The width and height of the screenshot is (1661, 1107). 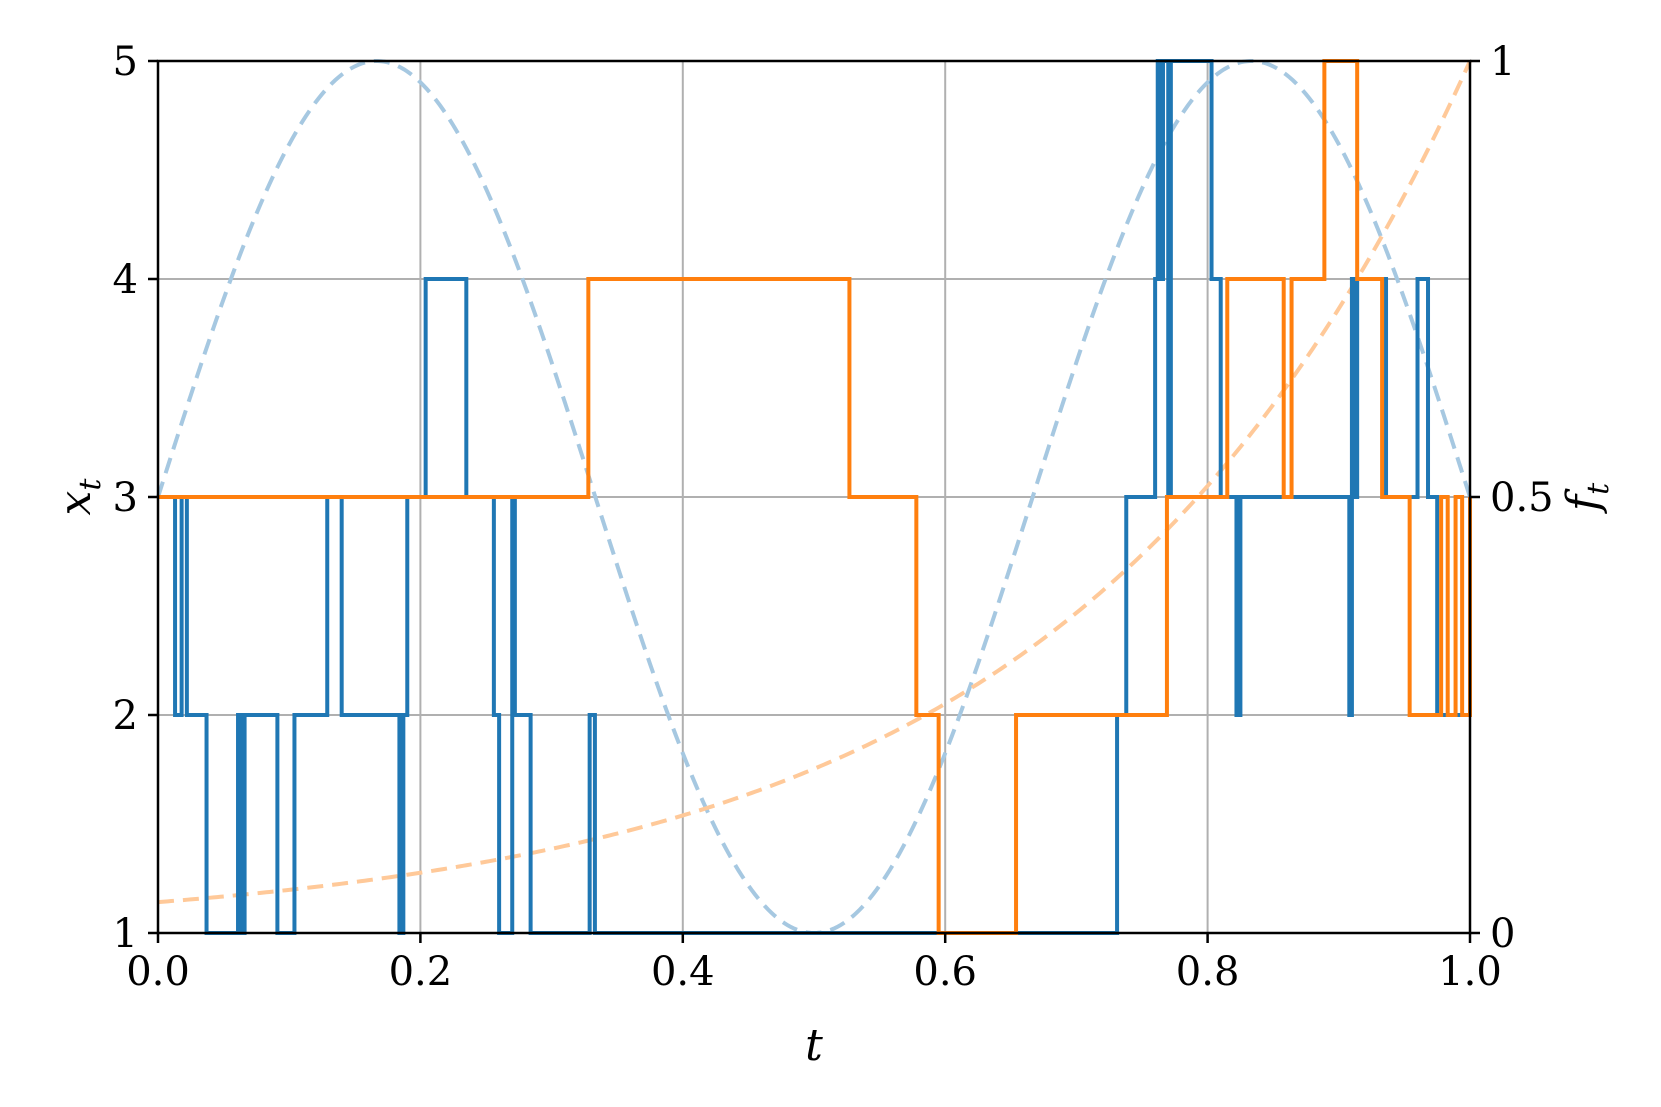 What do you see at coordinates (1208, 972) in the screenshot?
I see `x-tick-label-4: 0.8` at bounding box center [1208, 972].